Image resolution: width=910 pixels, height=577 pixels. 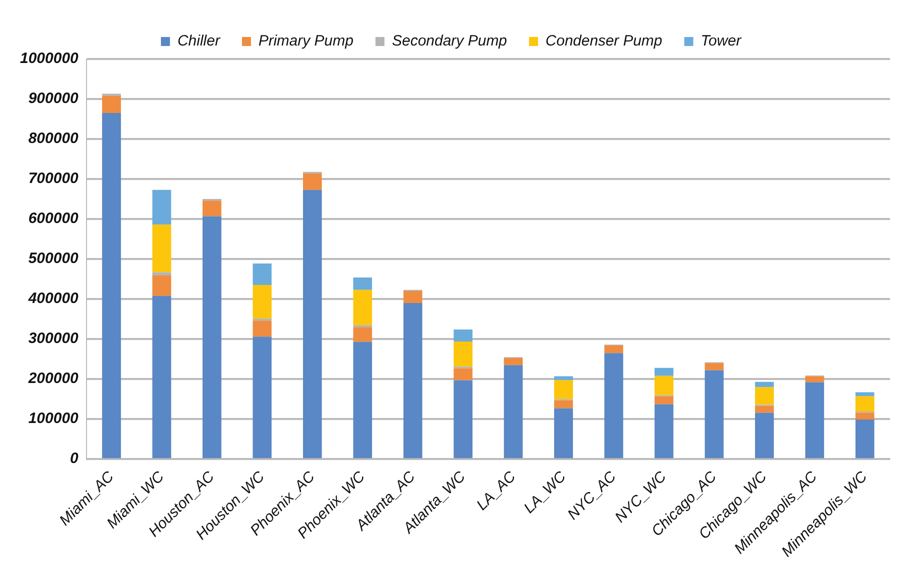 I want to click on y-tick-label: 900000, so click(x=54, y=99).